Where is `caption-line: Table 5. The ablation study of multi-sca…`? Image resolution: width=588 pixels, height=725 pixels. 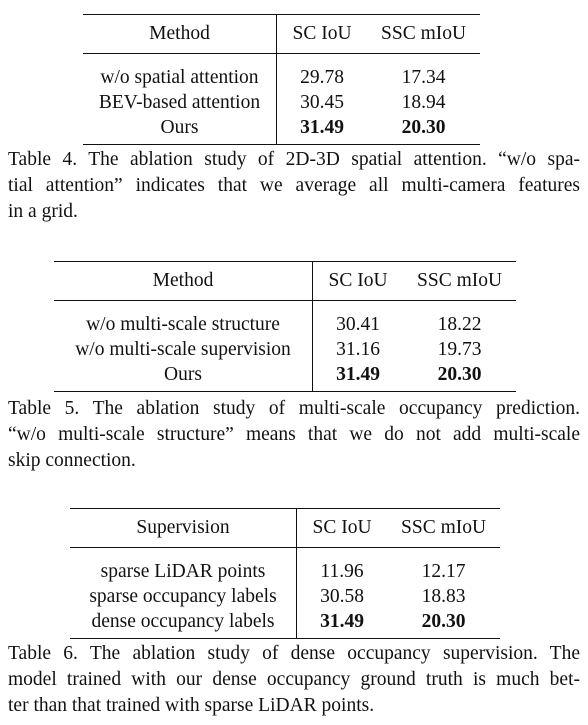 caption-line: Table 5. The ablation study of multi-sca… is located at coordinates (294, 408).